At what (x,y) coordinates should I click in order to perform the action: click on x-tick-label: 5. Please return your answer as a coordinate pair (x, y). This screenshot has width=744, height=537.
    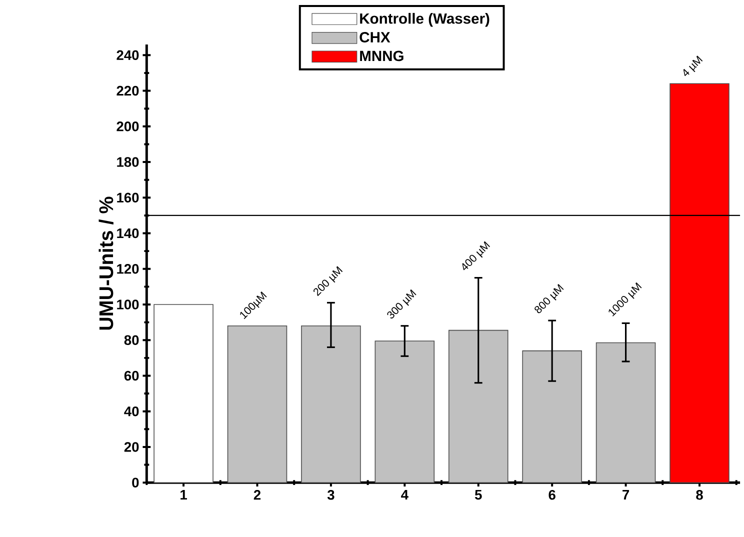
    Looking at the image, I should click on (478, 495).